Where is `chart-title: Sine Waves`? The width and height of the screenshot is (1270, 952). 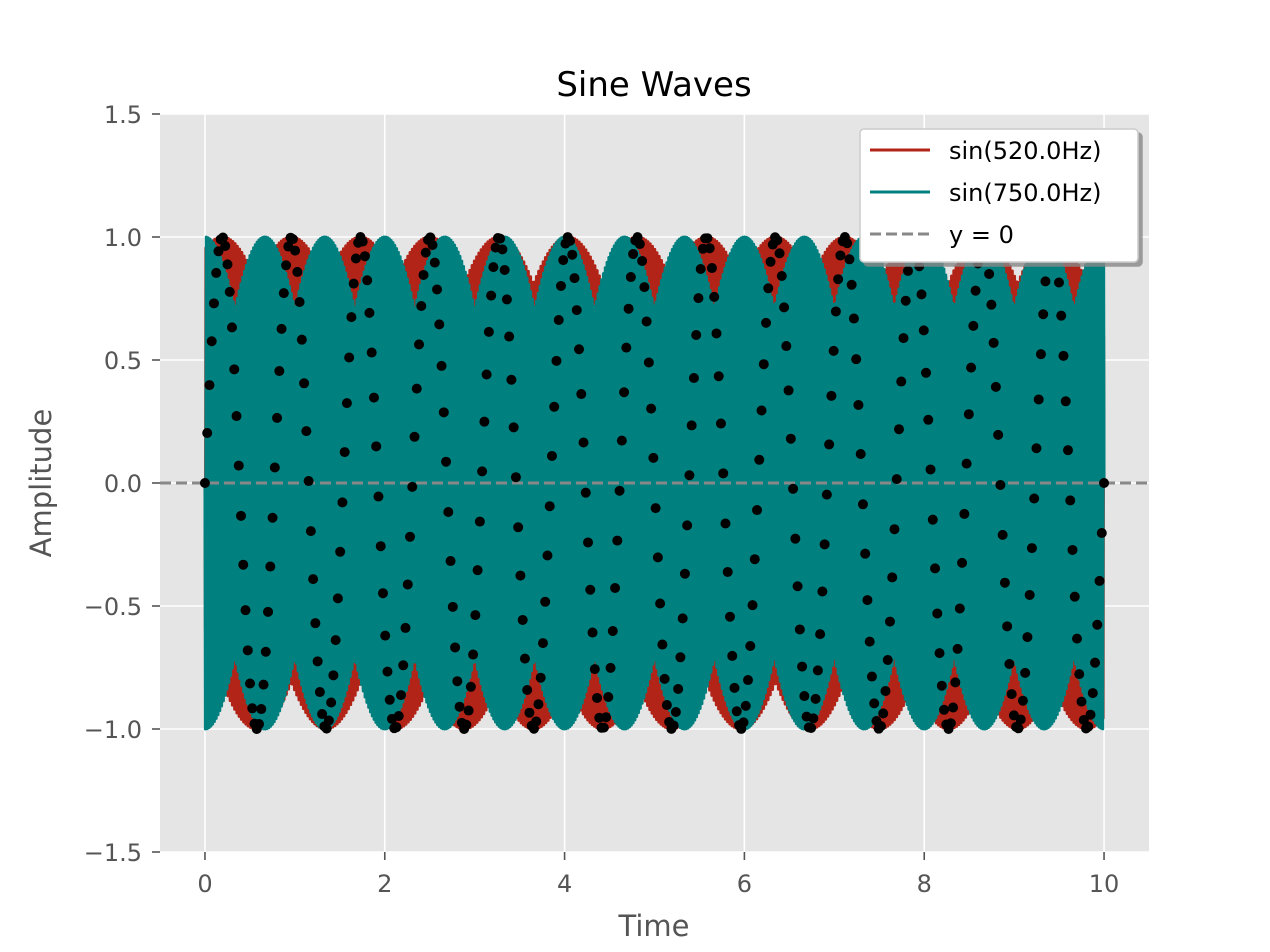
chart-title: Sine Waves is located at coordinates (653, 85).